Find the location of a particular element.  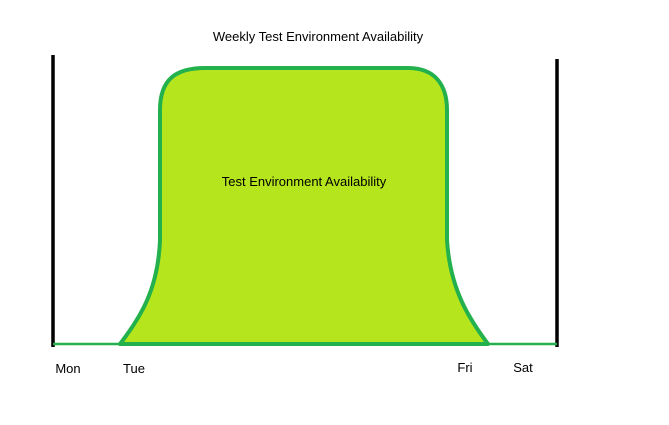

day-label-tue: Tue is located at coordinates (134, 368).